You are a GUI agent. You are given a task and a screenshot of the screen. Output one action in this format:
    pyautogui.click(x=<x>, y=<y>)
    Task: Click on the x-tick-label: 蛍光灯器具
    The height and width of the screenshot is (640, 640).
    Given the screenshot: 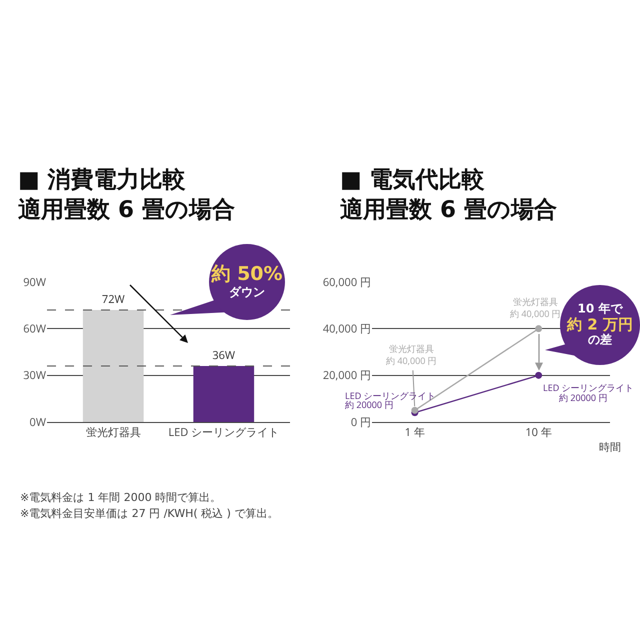 What is the action you would take?
    pyautogui.click(x=113, y=432)
    